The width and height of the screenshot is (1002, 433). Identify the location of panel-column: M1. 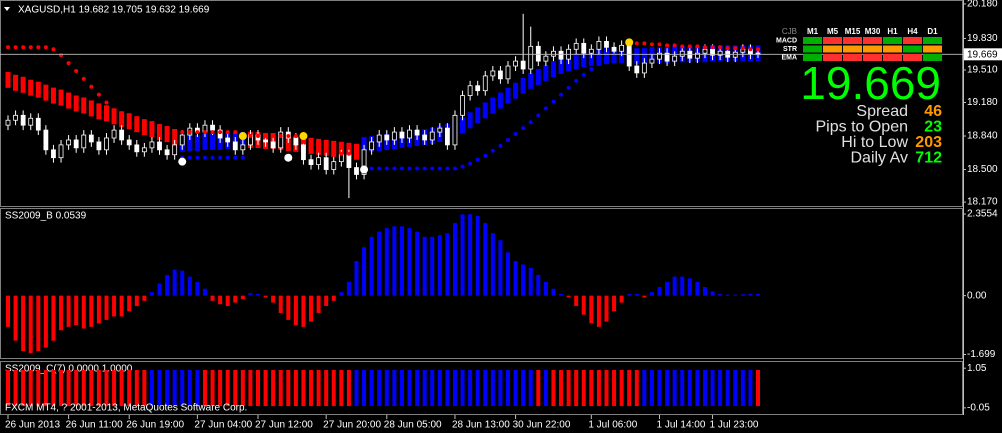
(813, 31).